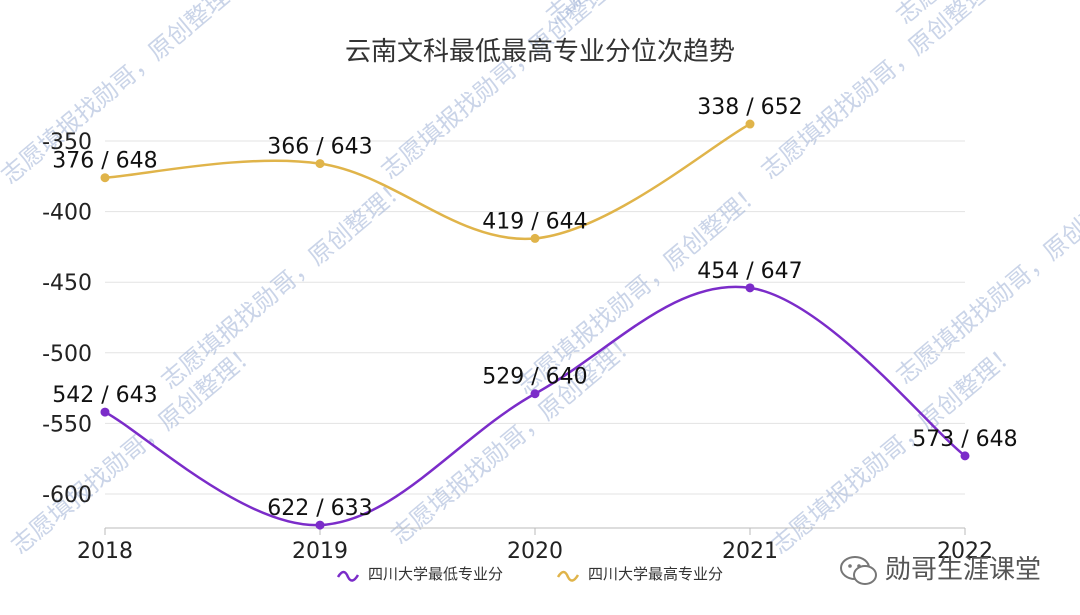 Image resolution: width=1080 pixels, height=615 pixels. Describe the element at coordinates (750, 551) in the screenshot. I see `x-tick-label: 2021` at that location.